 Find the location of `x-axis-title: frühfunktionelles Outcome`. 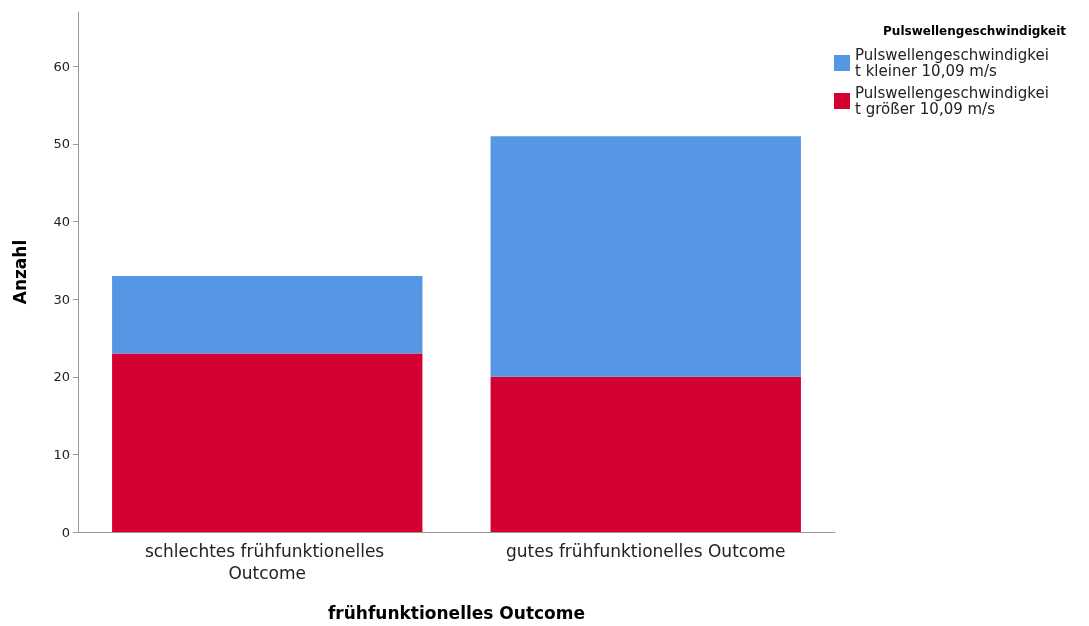

x-axis-title: frühfunktionelles Outcome is located at coordinates (456, 612).